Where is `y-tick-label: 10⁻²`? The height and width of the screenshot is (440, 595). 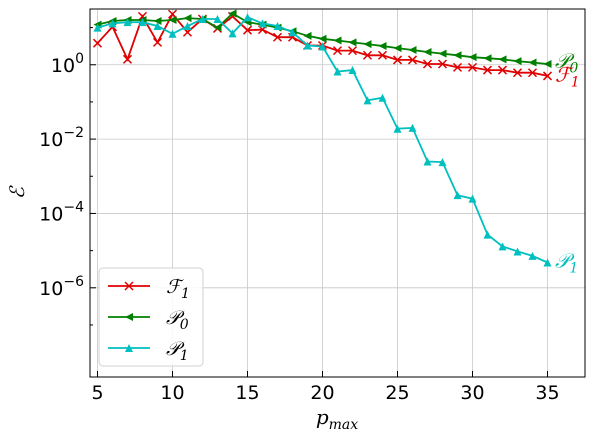 y-tick-label: 10⁻² is located at coordinates (61, 138).